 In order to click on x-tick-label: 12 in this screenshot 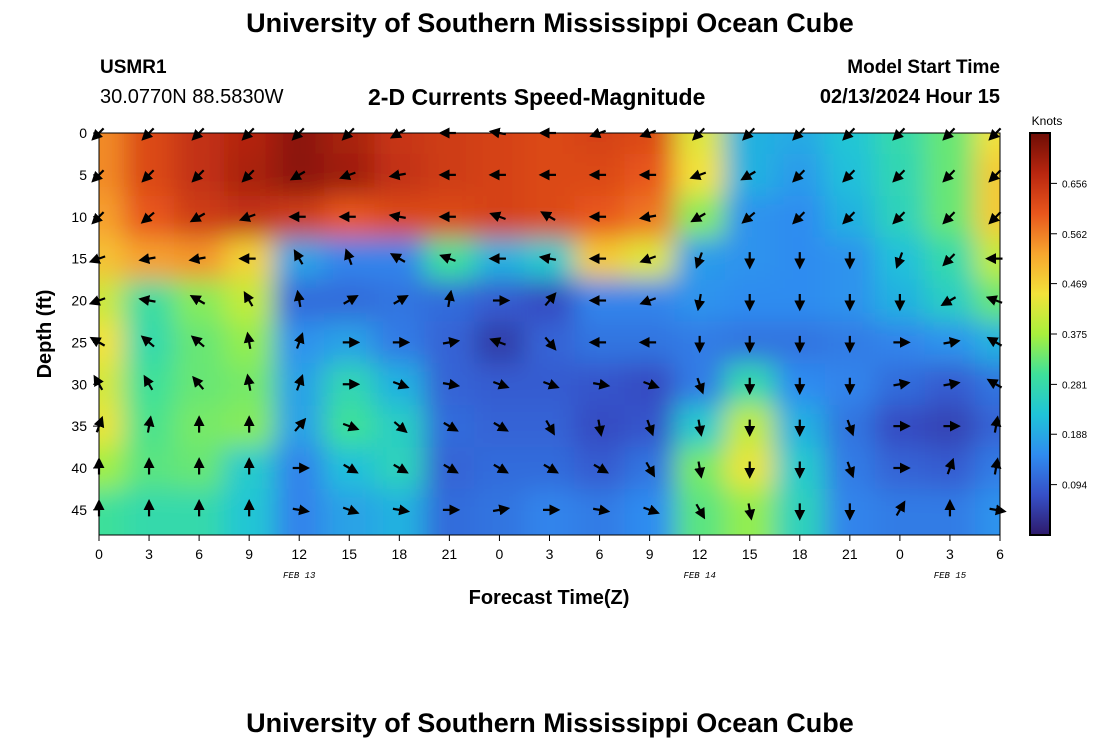, I will do `click(299, 554)`.